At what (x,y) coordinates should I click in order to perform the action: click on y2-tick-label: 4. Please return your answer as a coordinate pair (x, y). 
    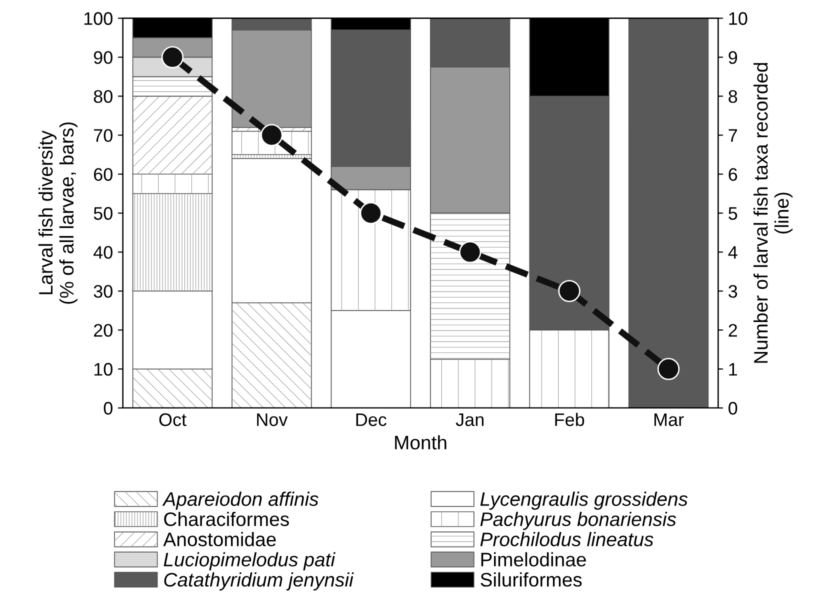
    Looking at the image, I should click on (733, 252).